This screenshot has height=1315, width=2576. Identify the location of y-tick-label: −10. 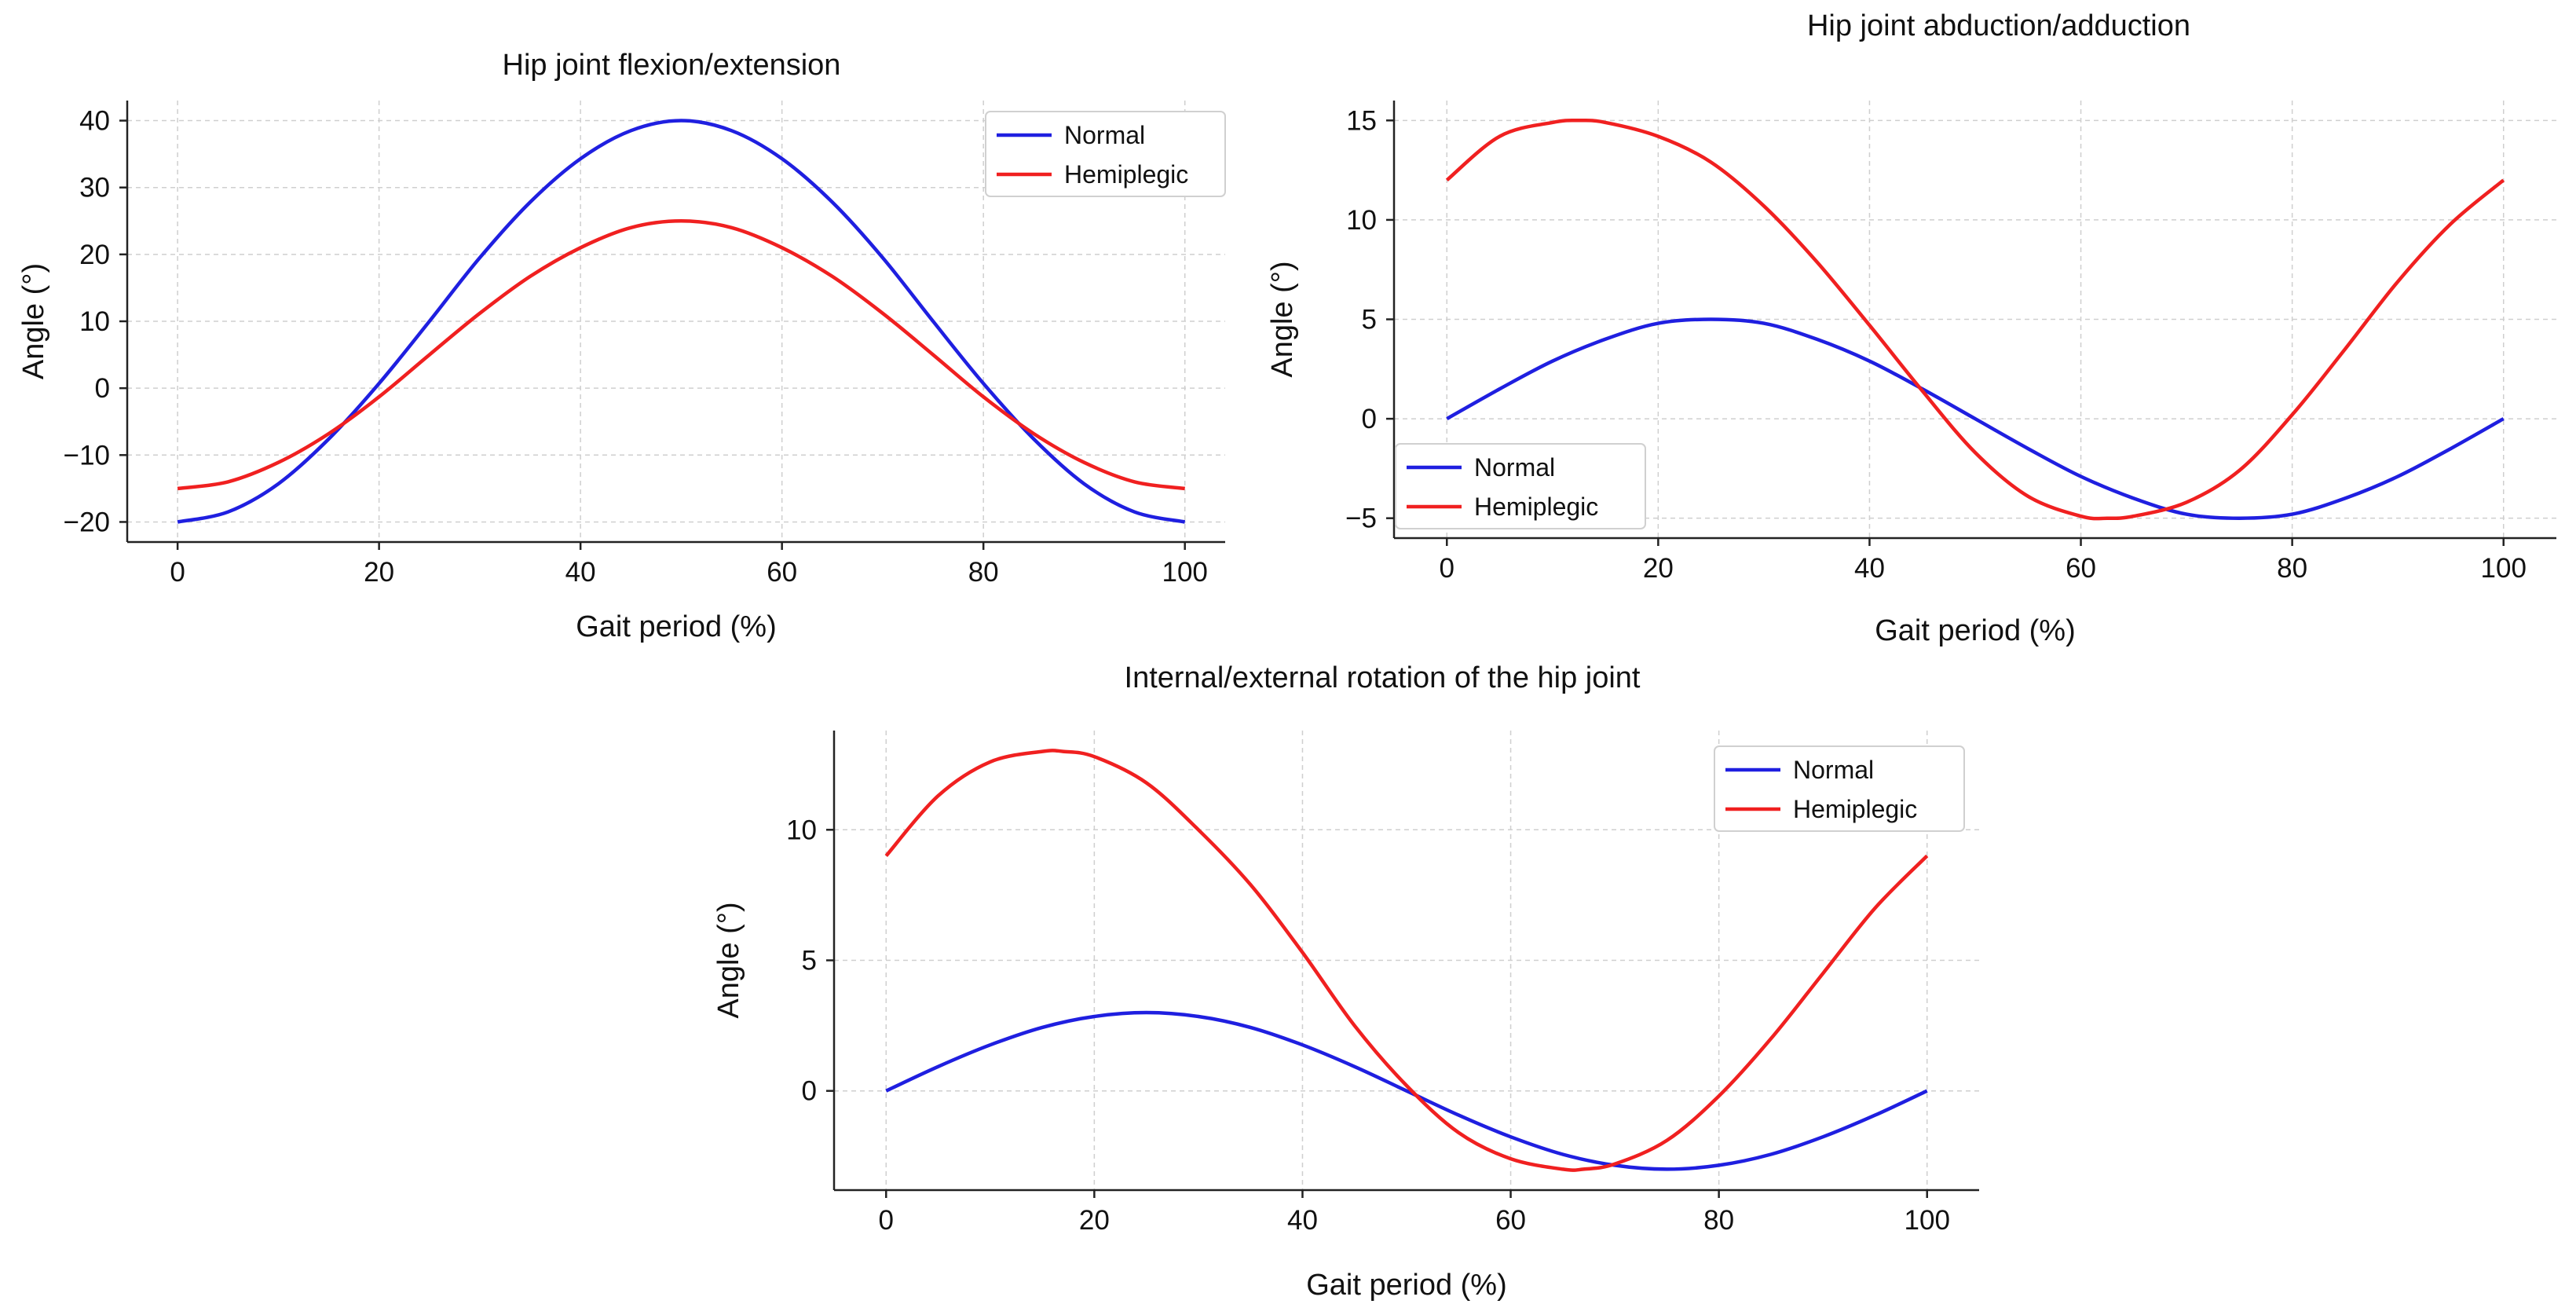
(87, 455).